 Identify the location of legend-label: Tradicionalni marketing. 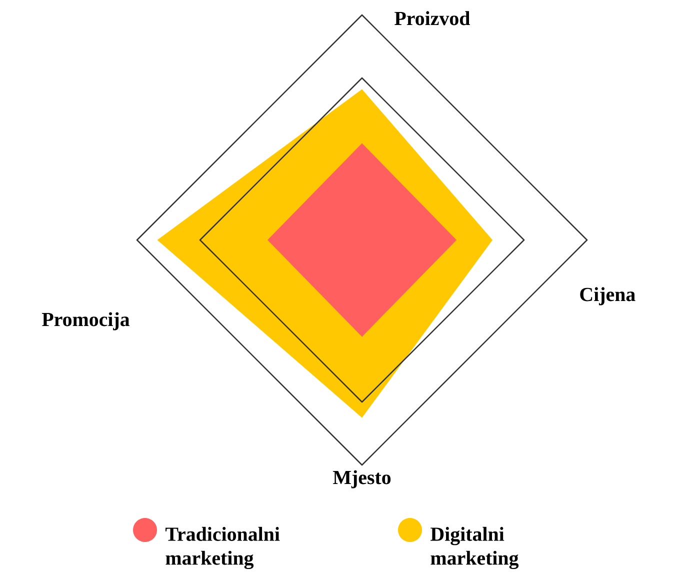
(223, 548).